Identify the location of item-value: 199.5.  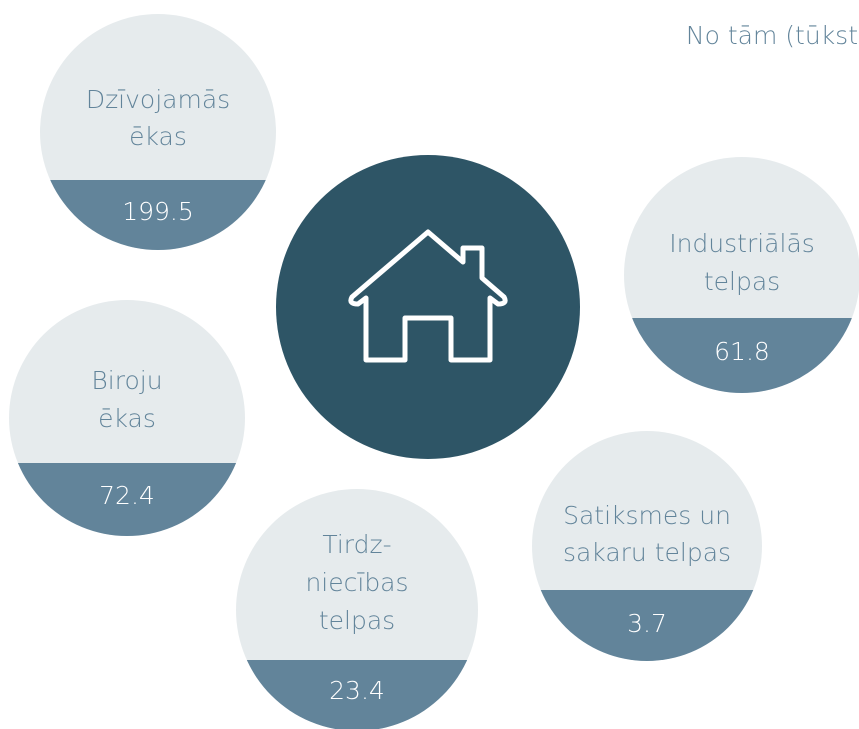
(158, 211).